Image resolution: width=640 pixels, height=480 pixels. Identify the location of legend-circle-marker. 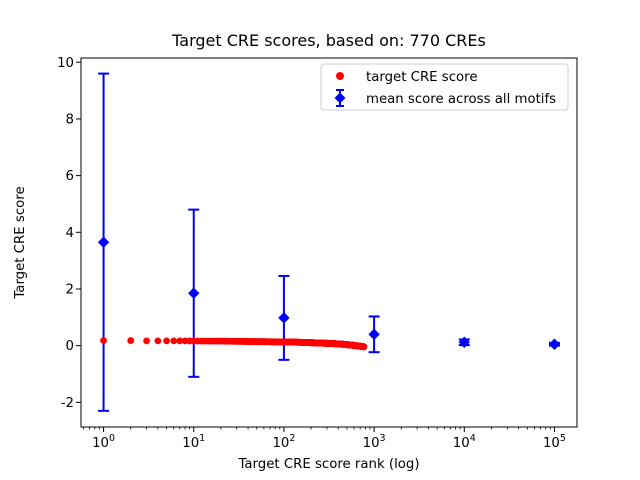
(340, 76).